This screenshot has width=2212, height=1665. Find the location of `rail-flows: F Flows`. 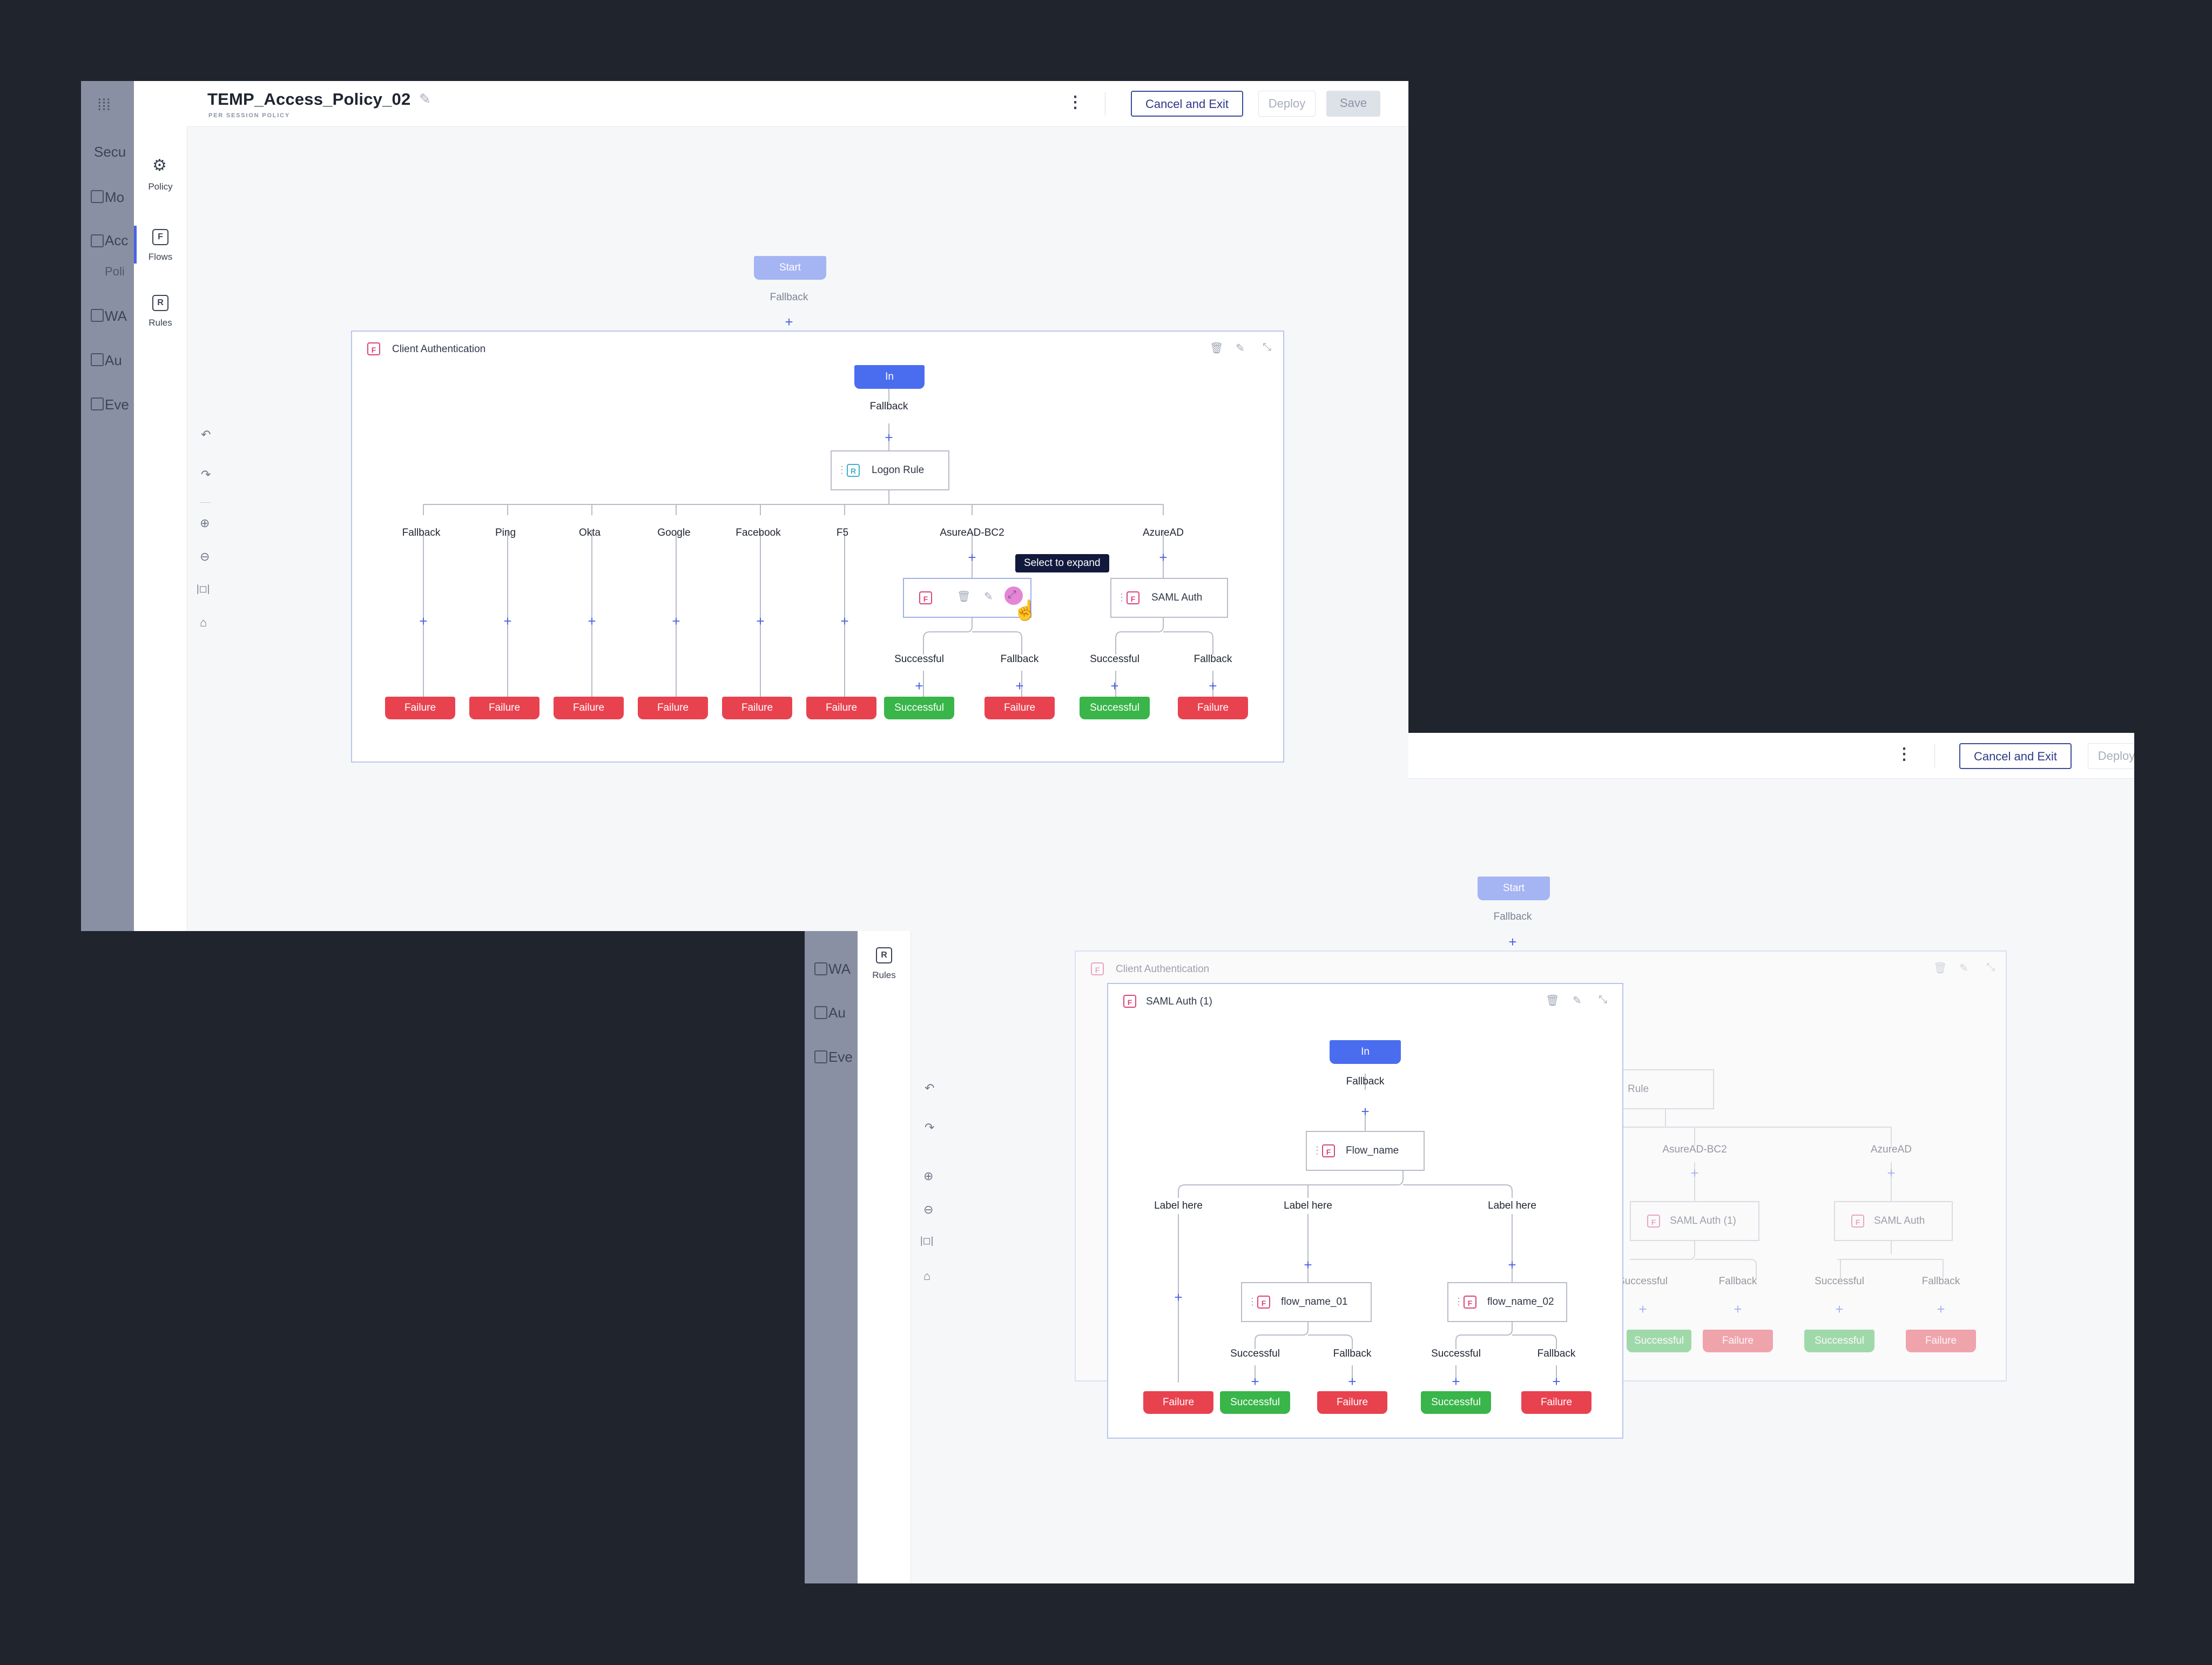

rail-flows: F Flows is located at coordinates (160, 245).